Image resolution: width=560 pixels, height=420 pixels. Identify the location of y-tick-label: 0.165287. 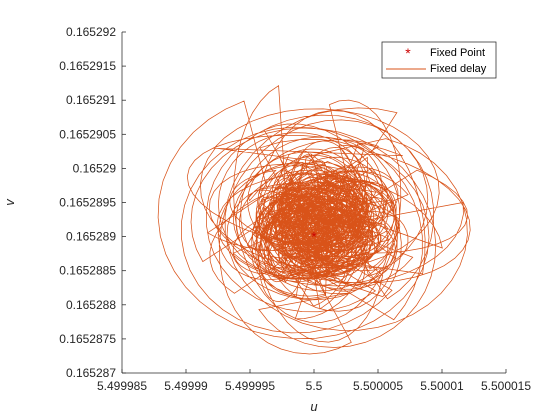
(91, 373).